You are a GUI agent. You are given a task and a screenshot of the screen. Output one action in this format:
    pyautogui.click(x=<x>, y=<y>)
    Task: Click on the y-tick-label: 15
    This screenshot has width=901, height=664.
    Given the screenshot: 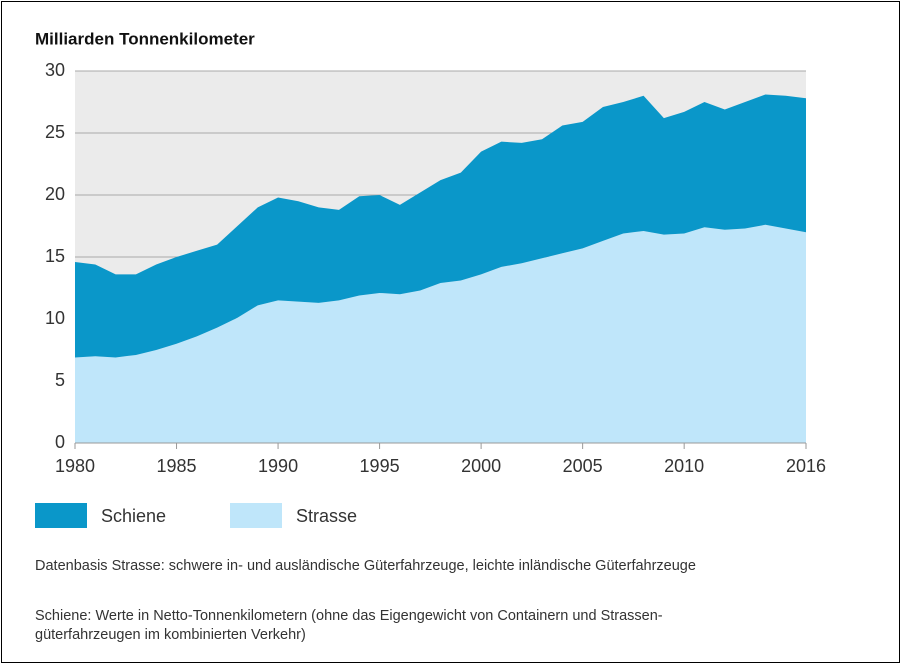 What is the action you would take?
    pyautogui.click(x=55, y=256)
    